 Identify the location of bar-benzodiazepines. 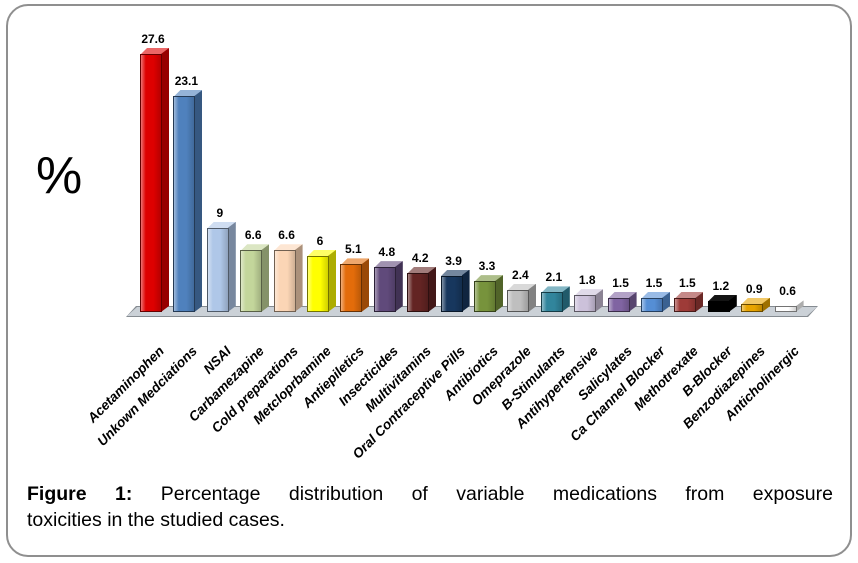
(756, 304).